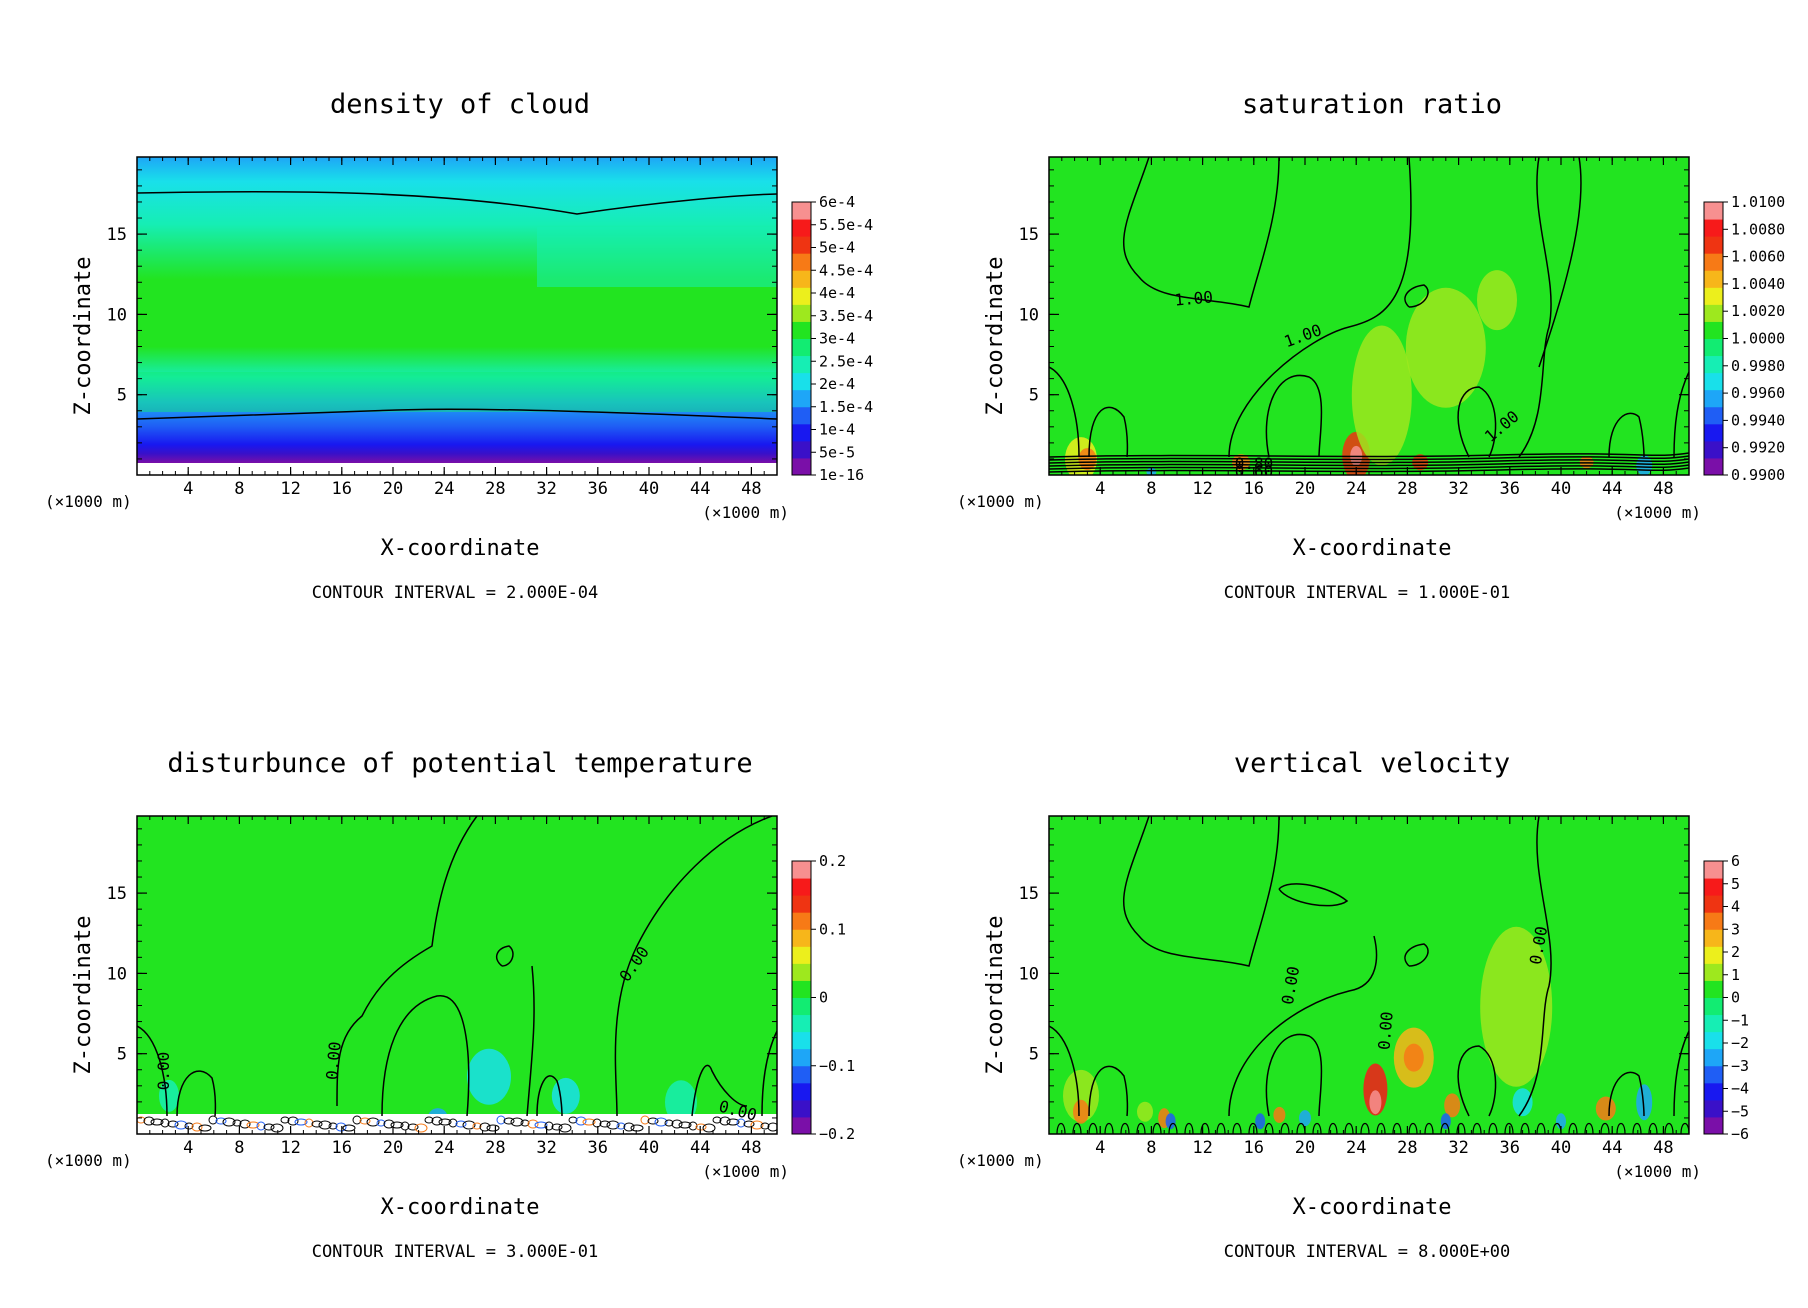  I want to click on x-tick-label: 16, so click(342, 1148).